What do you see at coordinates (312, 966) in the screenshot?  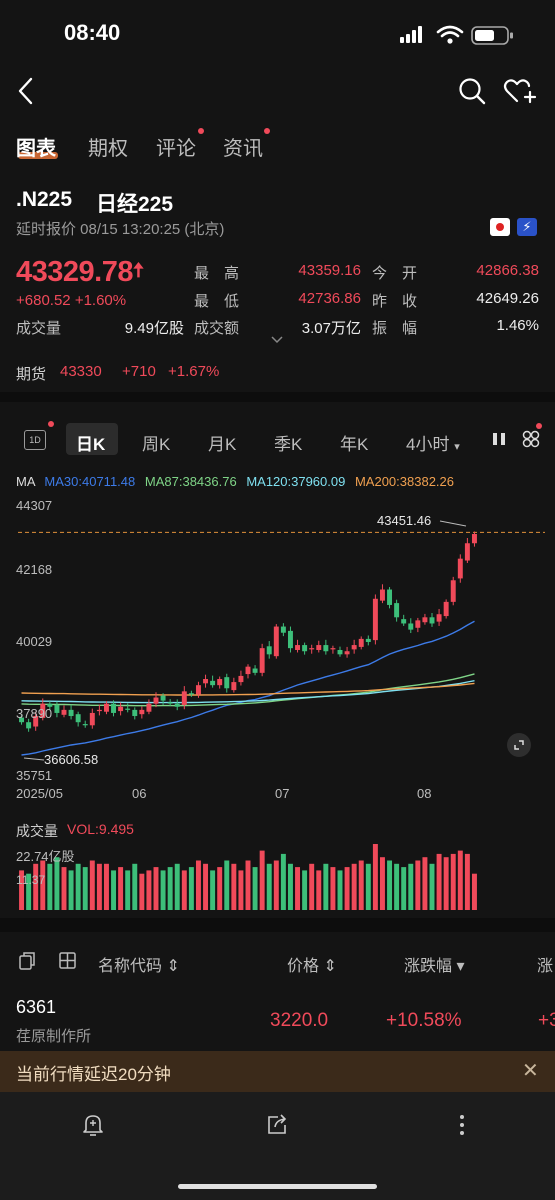 I see `sort-price-header: 价格 ⇕` at bounding box center [312, 966].